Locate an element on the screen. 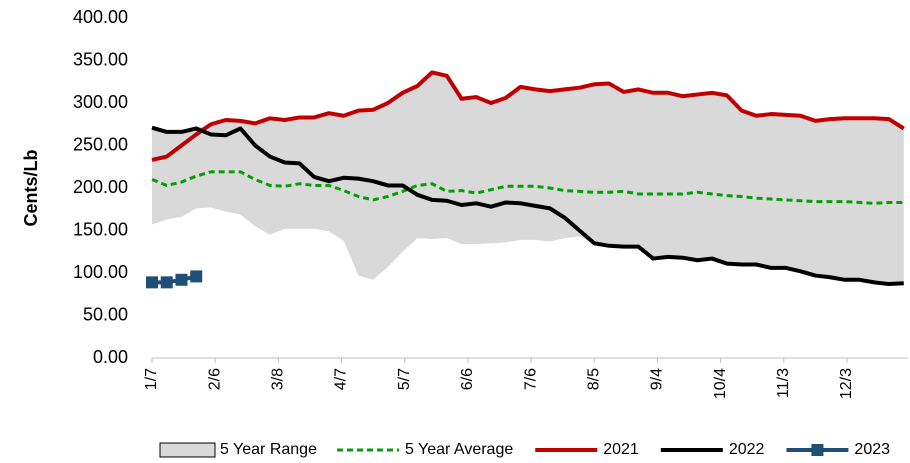 The image size is (910, 463). y-tick-label: 50.00 is located at coordinates (105, 314).